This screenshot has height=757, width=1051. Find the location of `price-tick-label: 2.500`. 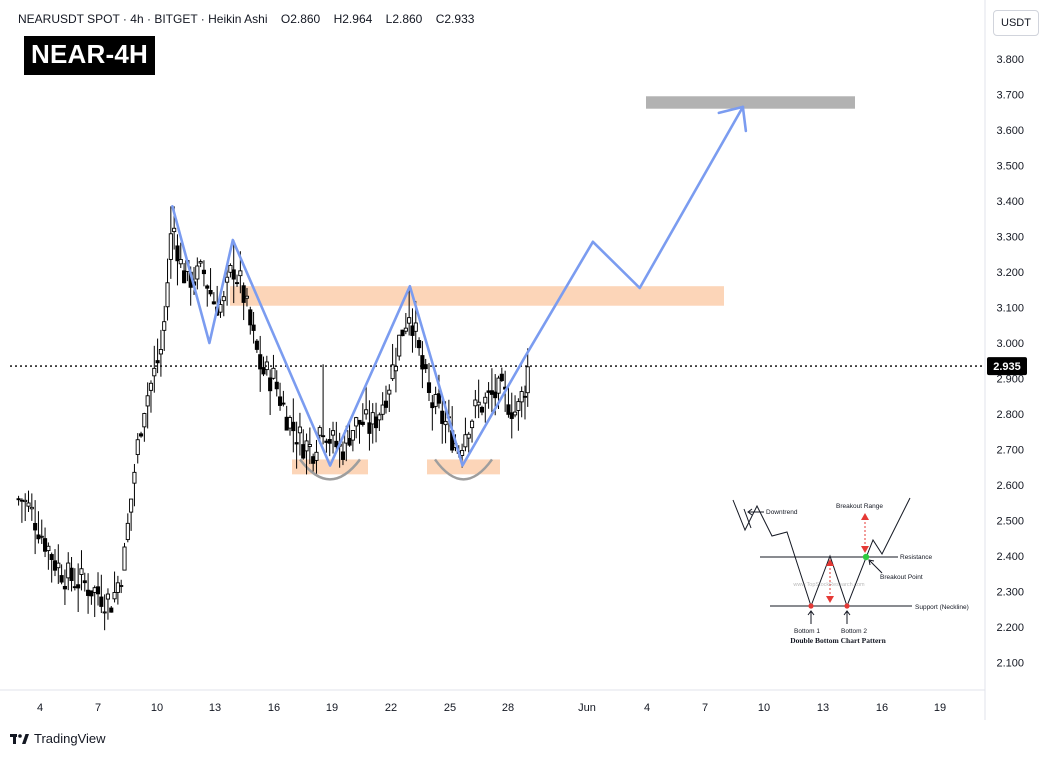

price-tick-label: 2.500 is located at coordinates (1010, 522).